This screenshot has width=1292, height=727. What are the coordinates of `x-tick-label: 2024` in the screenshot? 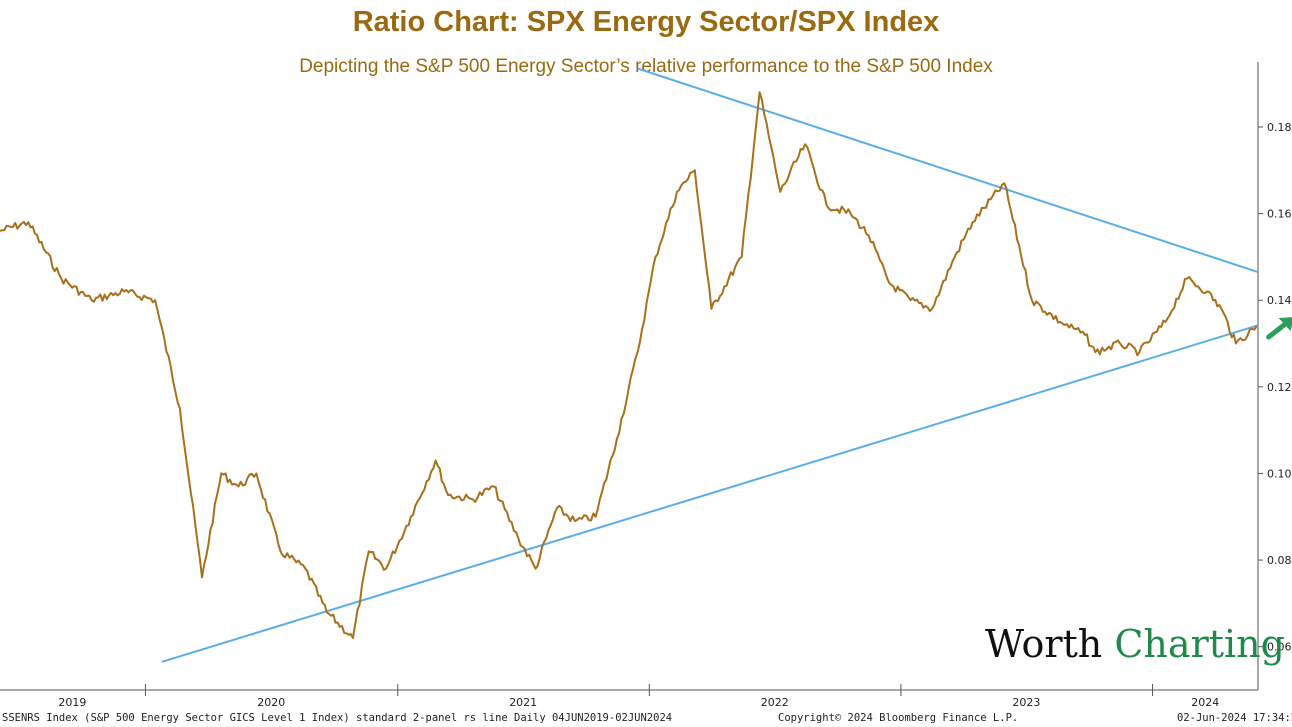 It's located at (1205, 702).